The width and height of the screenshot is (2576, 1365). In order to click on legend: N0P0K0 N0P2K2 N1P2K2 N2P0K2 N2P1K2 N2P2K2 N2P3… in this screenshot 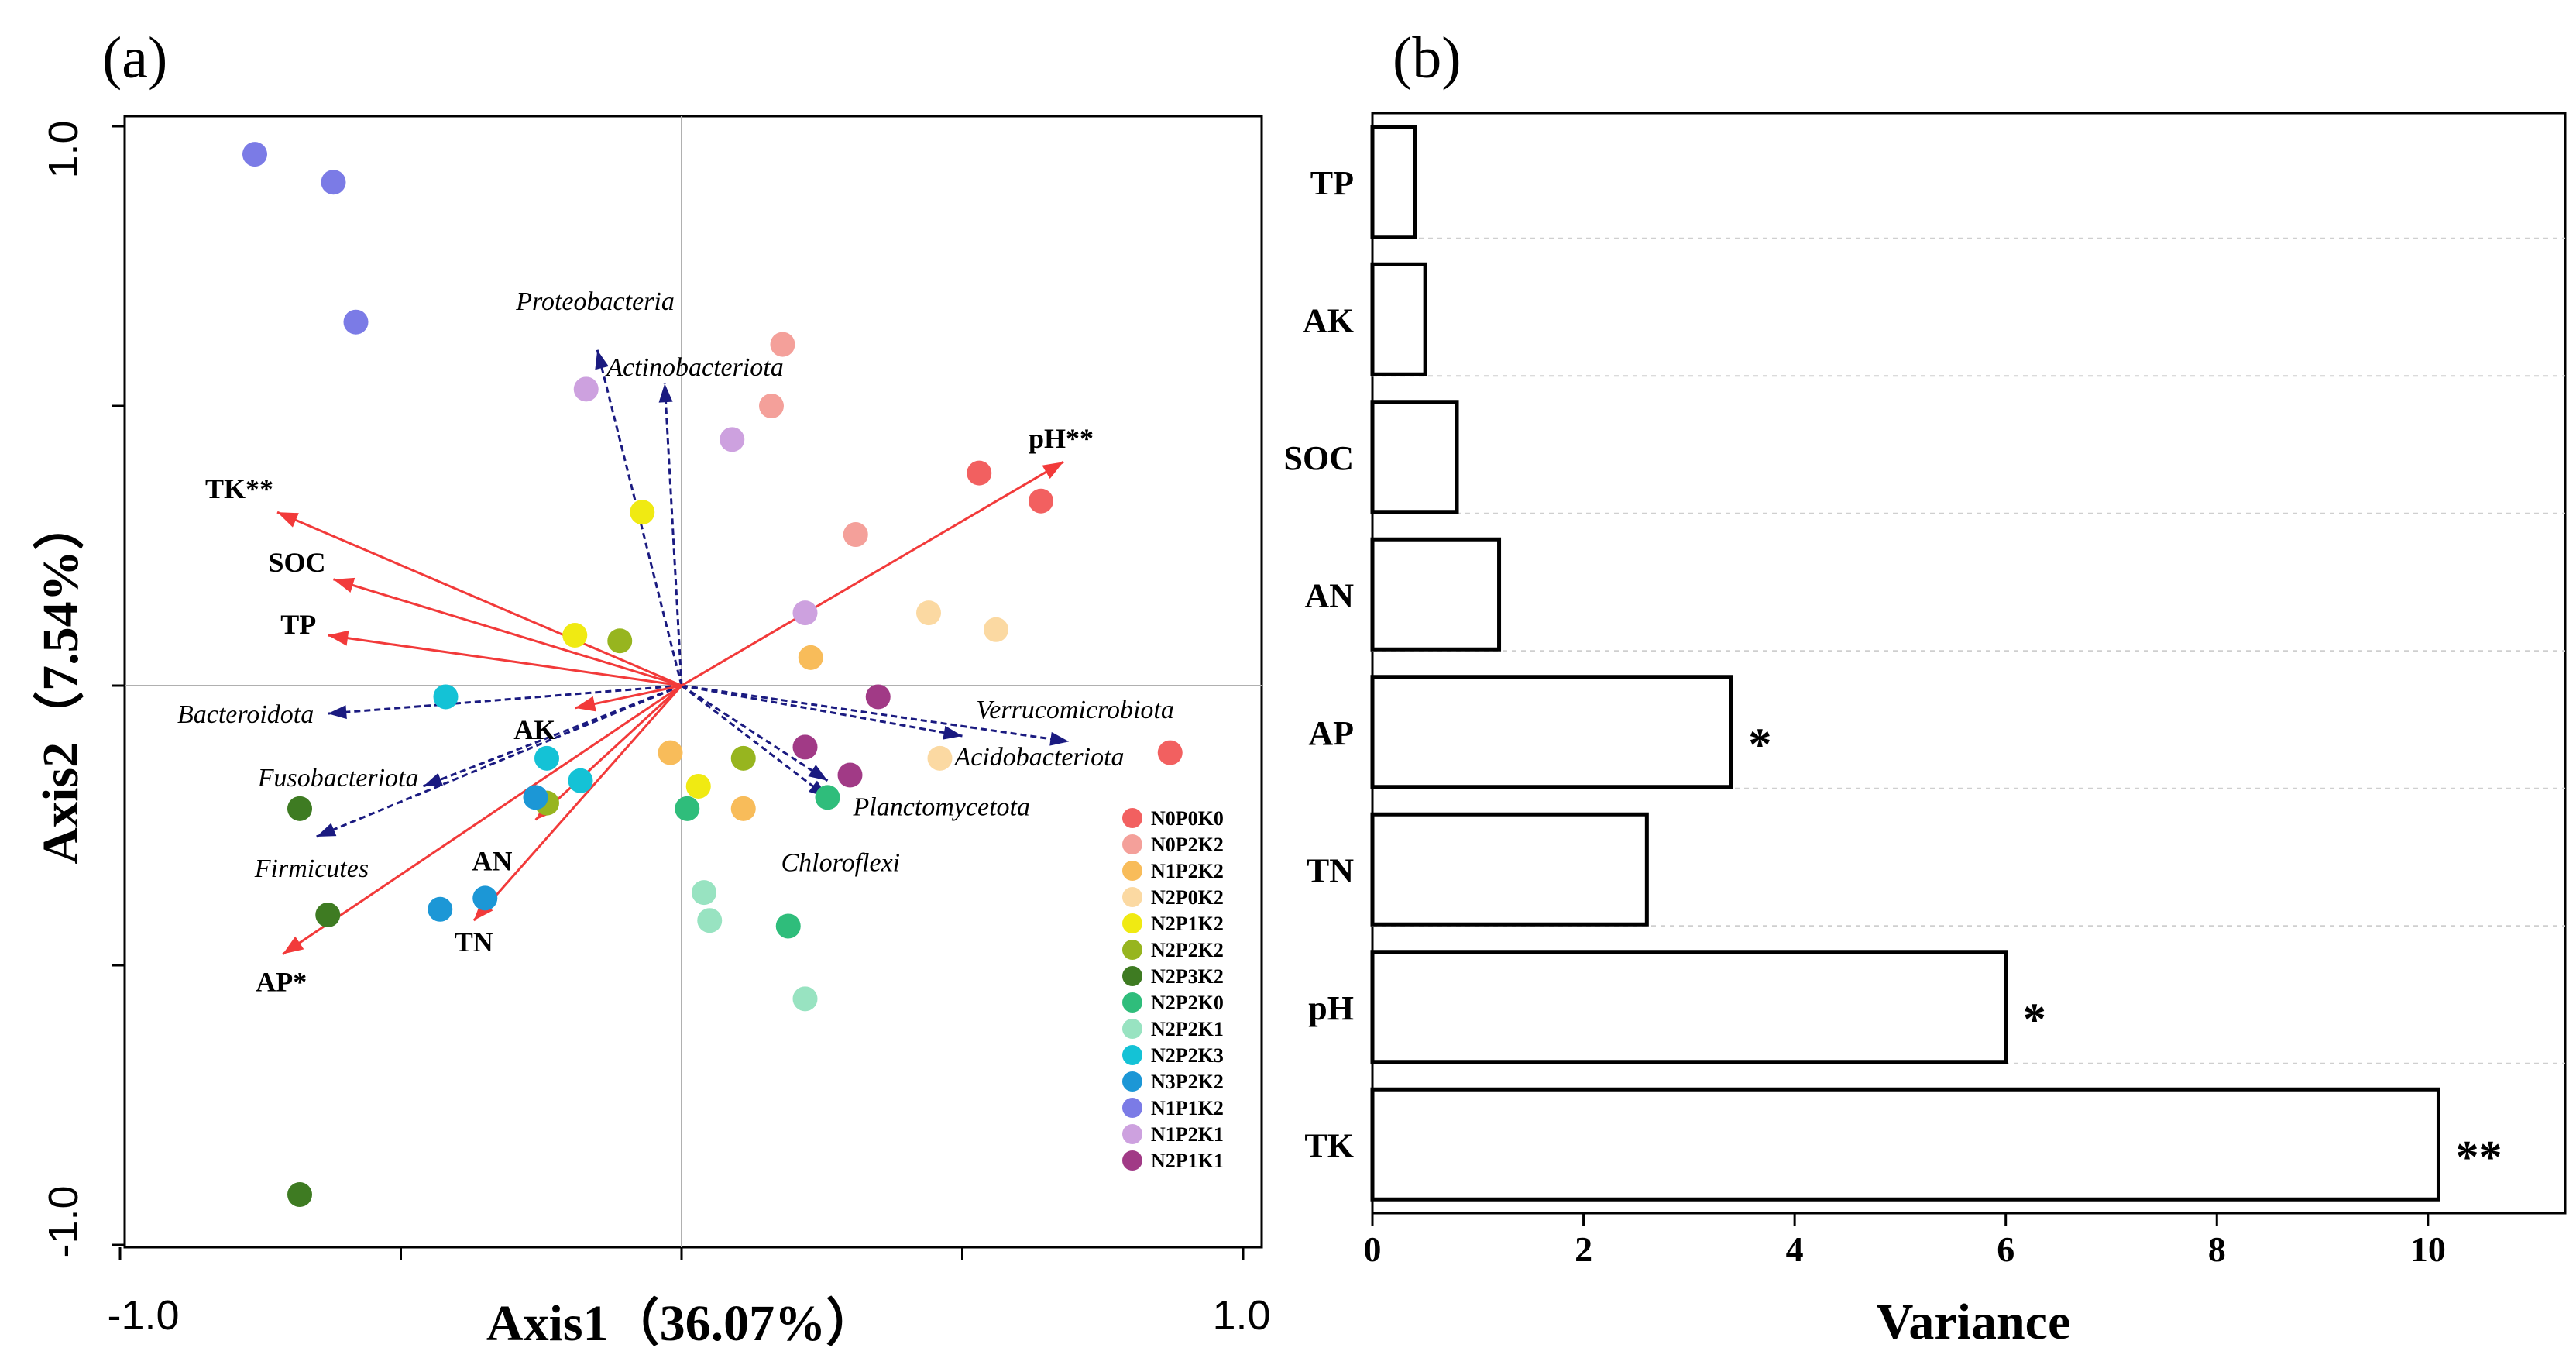, I will do `click(1173, 990)`.